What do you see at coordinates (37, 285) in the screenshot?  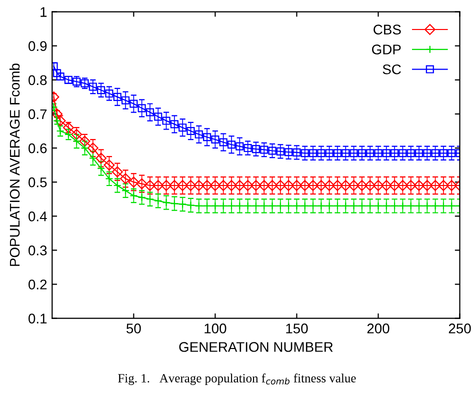 I see `y-tick-label: 0.2` at bounding box center [37, 285].